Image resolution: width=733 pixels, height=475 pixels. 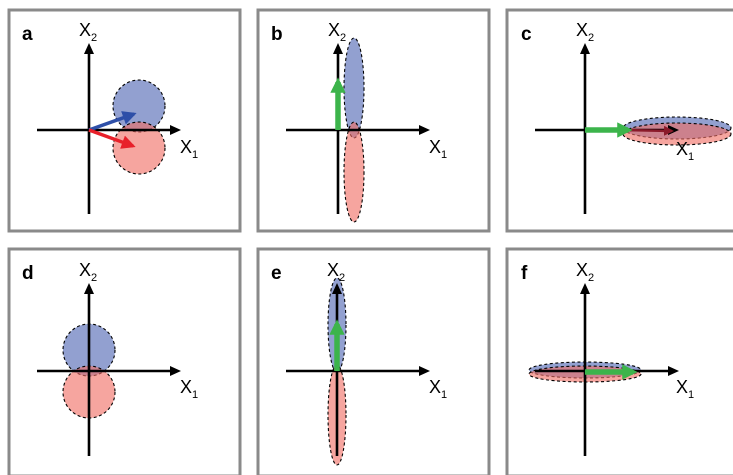 I want to click on panel-letter: d, so click(x=28, y=273).